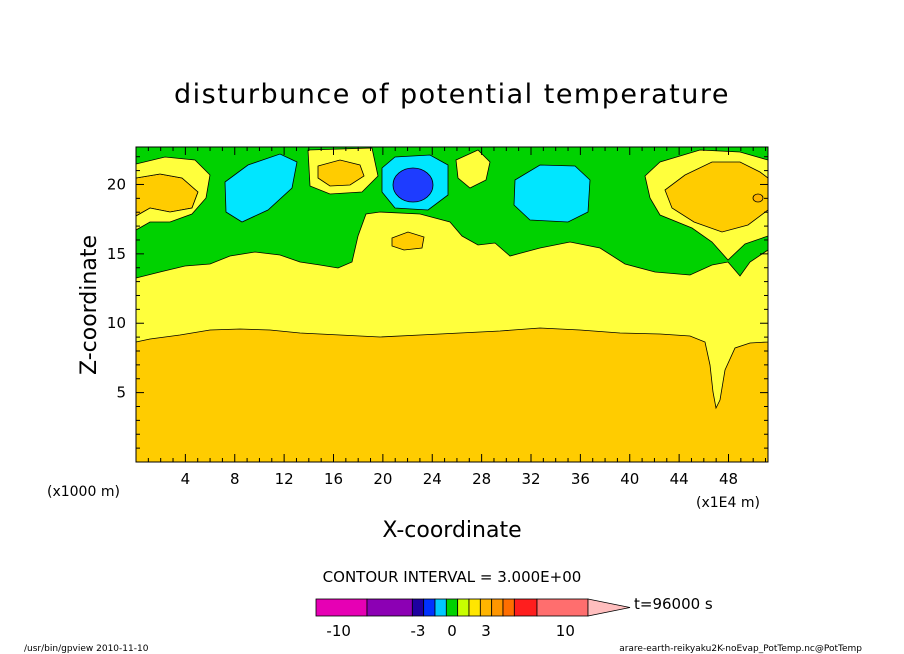 The width and height of the screenshot is (904, 654). I want to click on x-tick-label: 32, so click(530, 479).